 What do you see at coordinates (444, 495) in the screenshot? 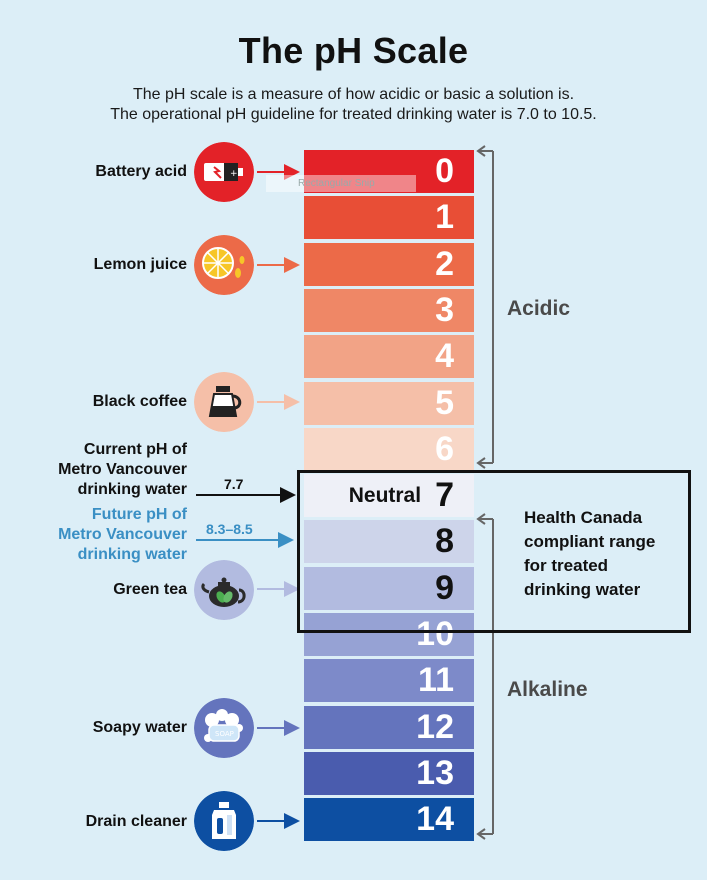
I see `ph-band-number: 7` at bounding box center [444, 495].